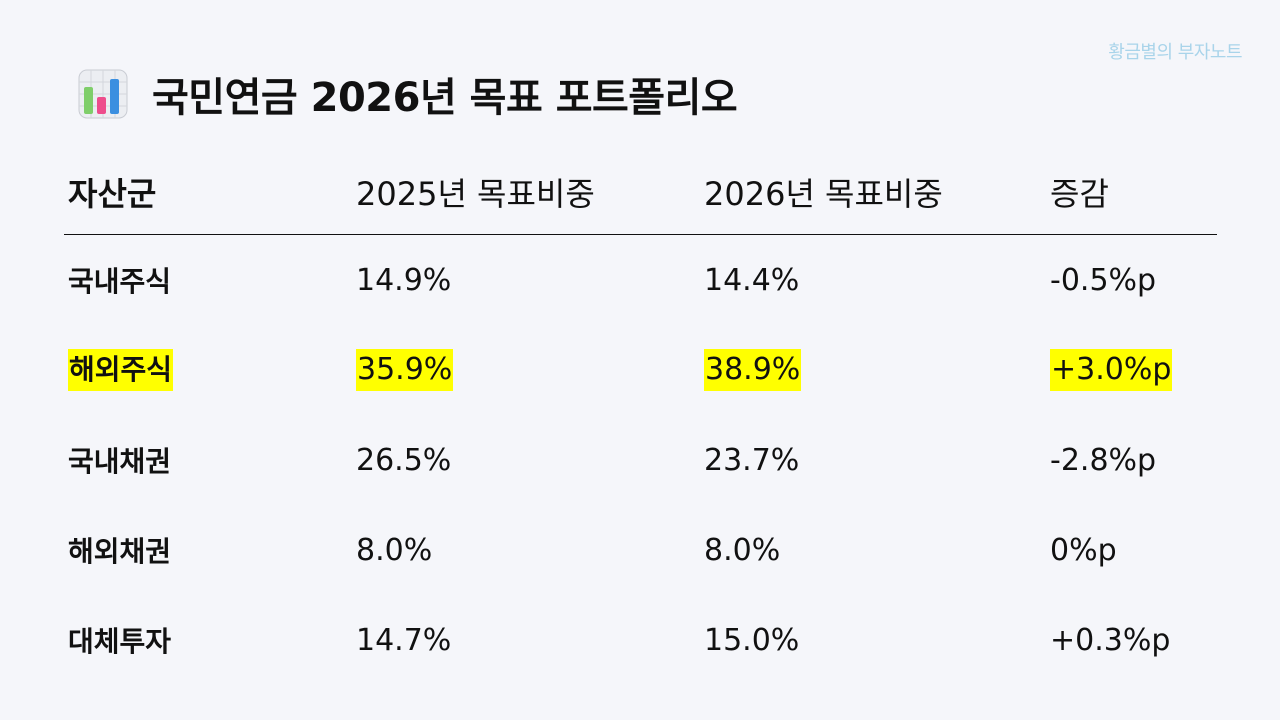  I want to click on change-cell: -2.8%p, so click(1103, 460).